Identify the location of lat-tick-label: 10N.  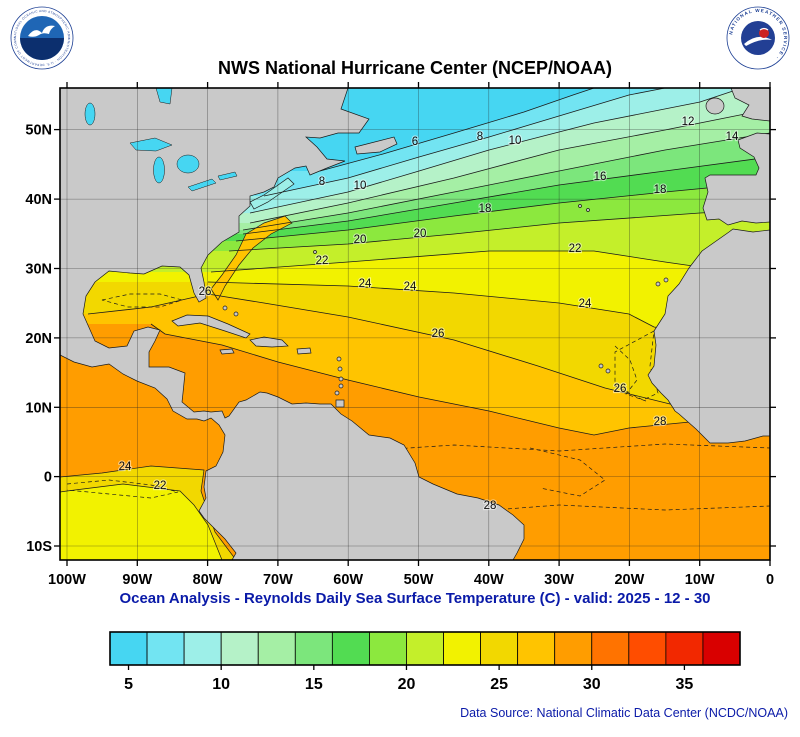
(38, 408).